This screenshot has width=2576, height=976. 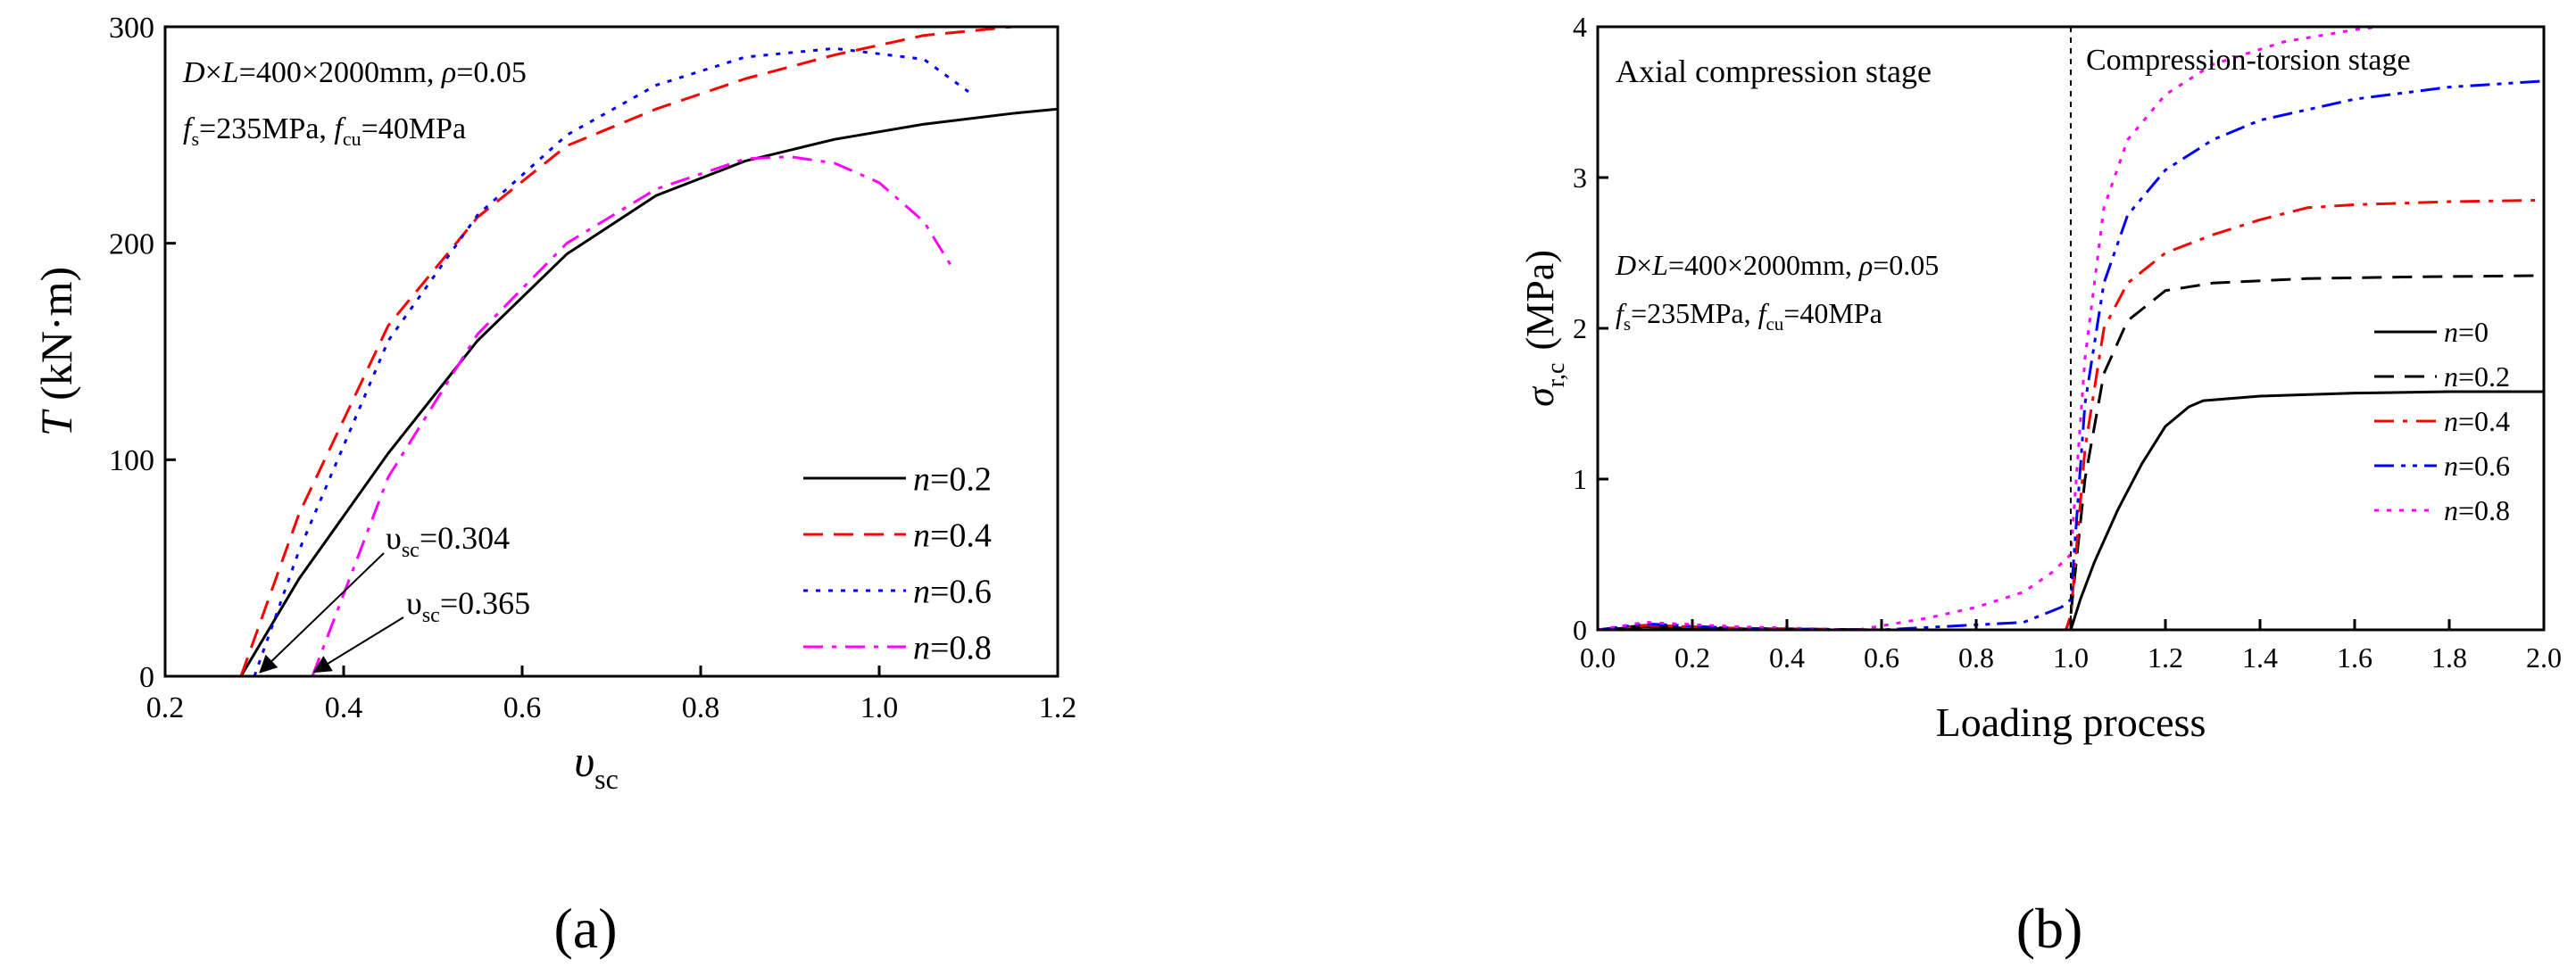 I want to click on chart-b-legend-label-n-0-4: n=0.4, so click(x=2477, y=421).